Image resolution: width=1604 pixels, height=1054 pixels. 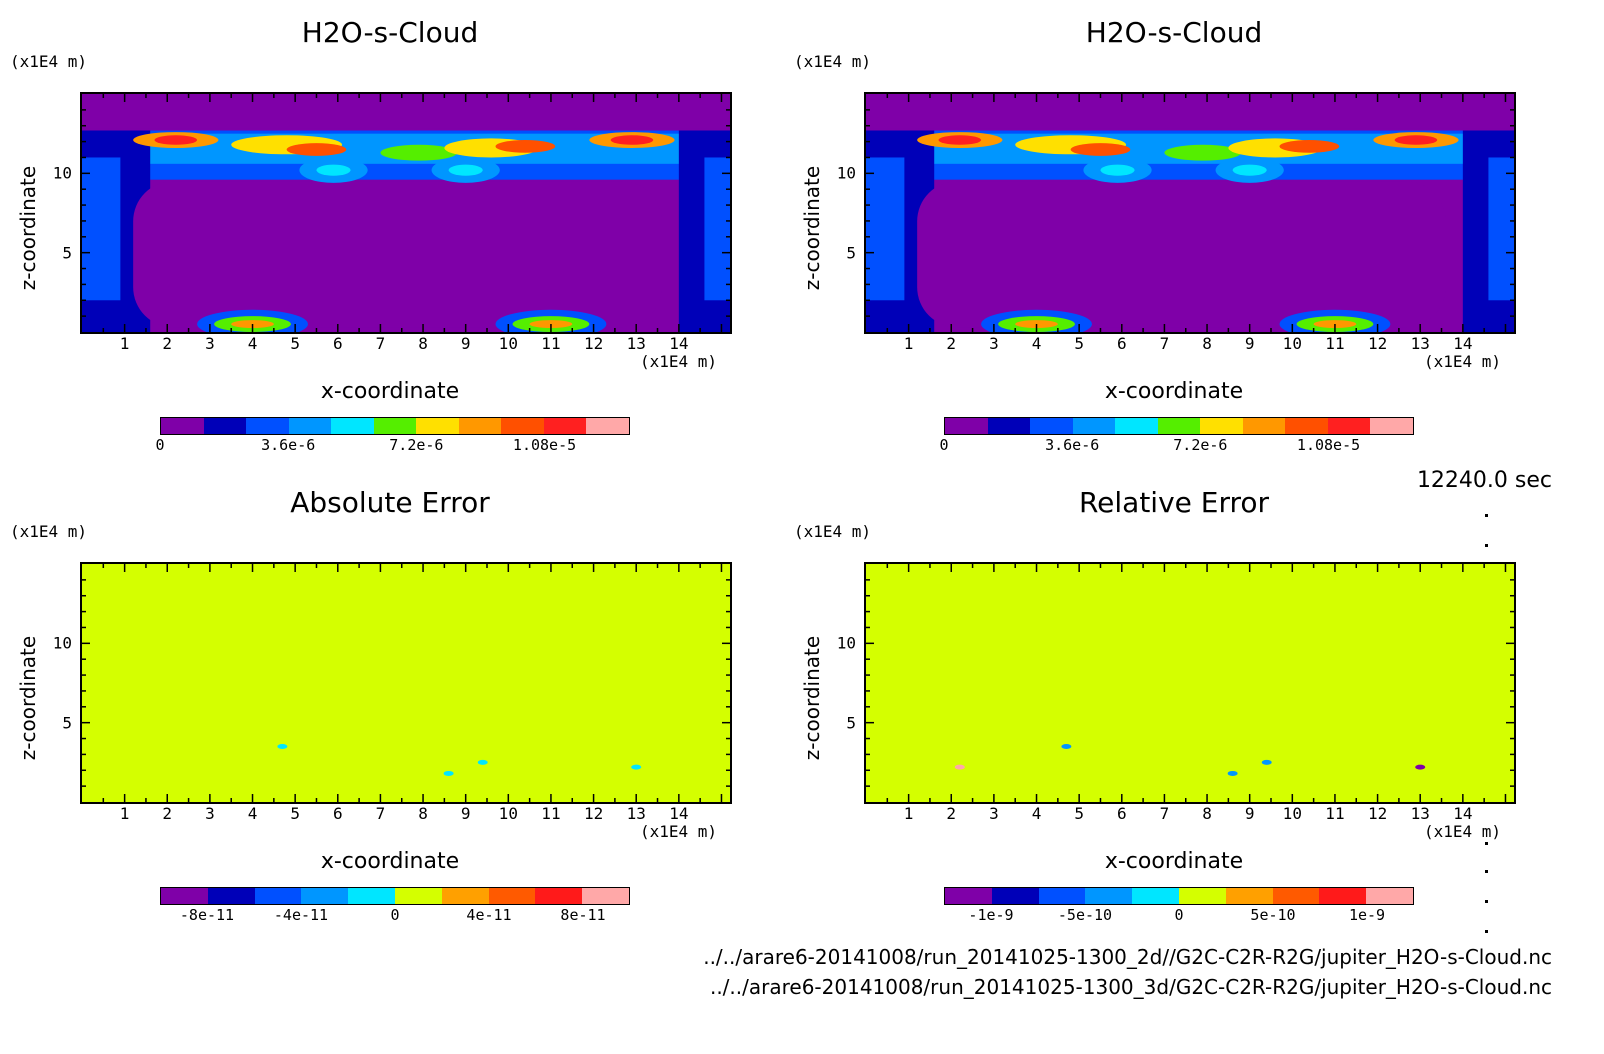 I want to click on x-tick-label: 8, so click(x=423, y=343).